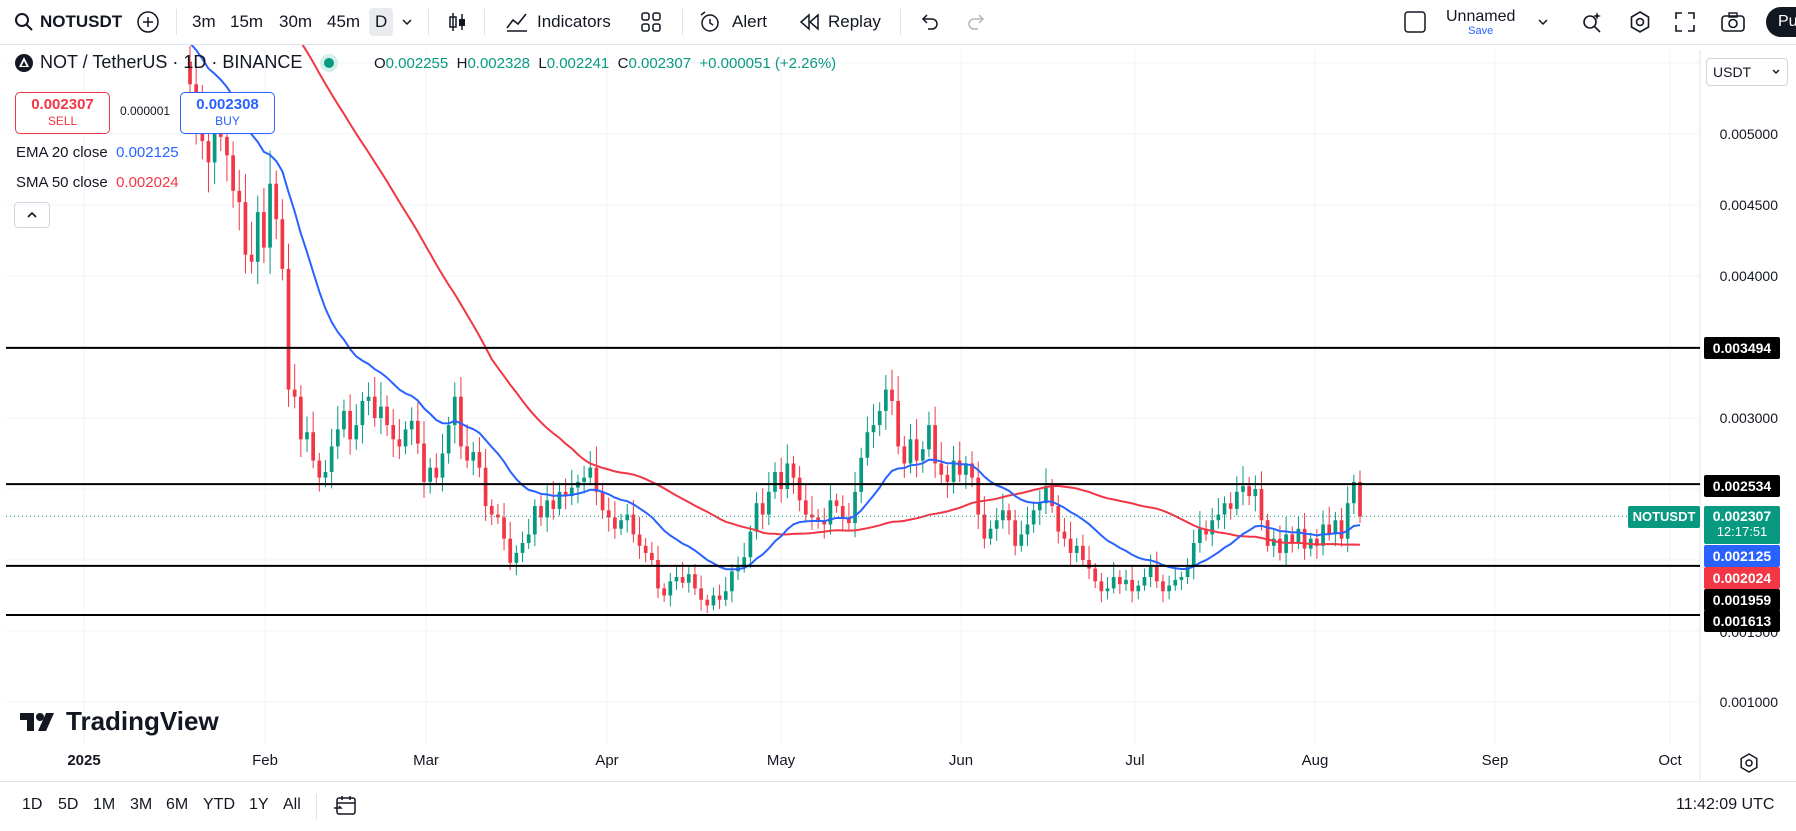  I want to click on replay-button: Replay, so click(839, 22).